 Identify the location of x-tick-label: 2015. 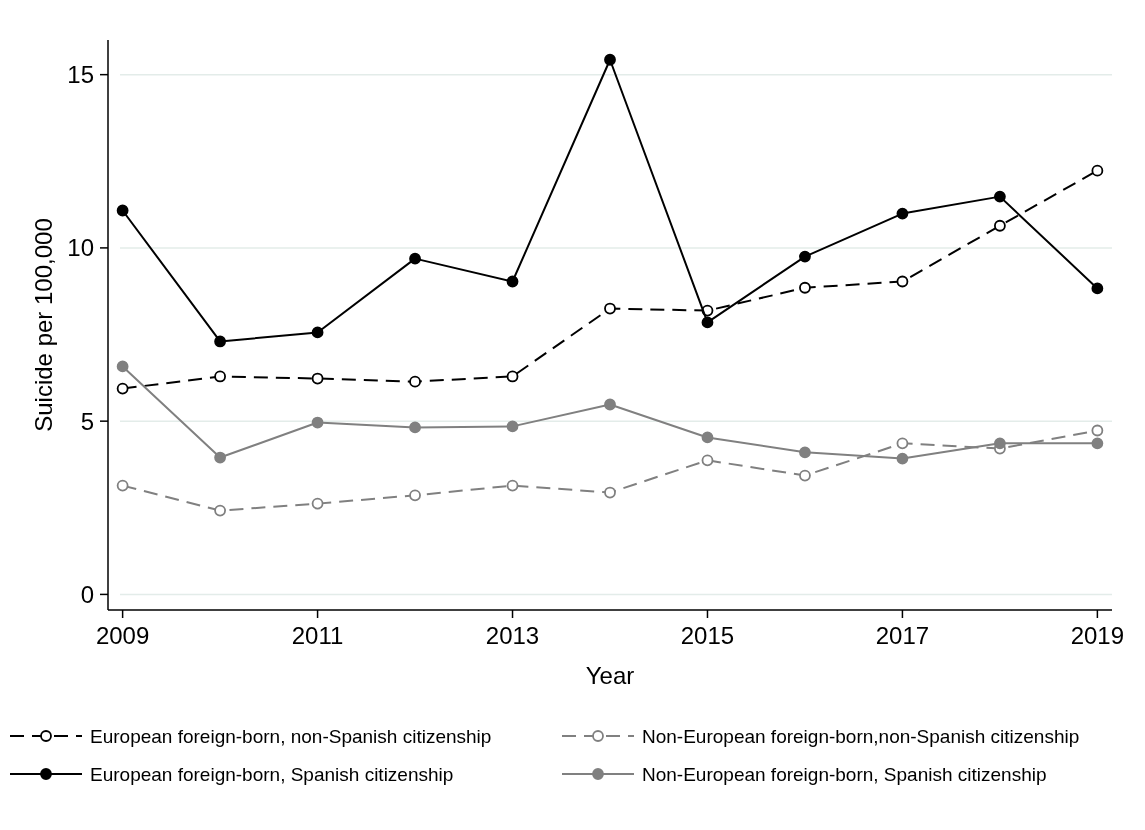
(707, 635).